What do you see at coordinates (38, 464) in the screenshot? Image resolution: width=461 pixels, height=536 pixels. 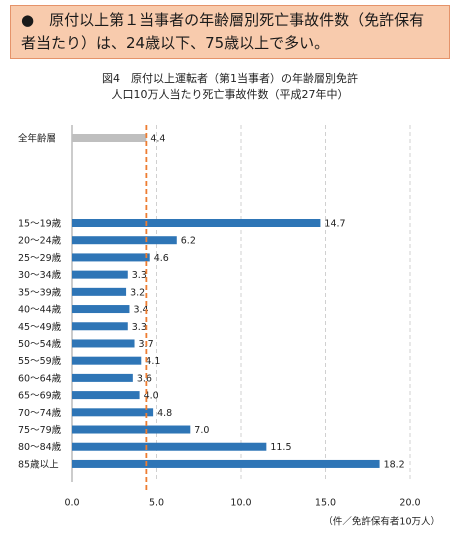 I see `y-tick-label: 85歳以上` at bounding box center [38, 464].